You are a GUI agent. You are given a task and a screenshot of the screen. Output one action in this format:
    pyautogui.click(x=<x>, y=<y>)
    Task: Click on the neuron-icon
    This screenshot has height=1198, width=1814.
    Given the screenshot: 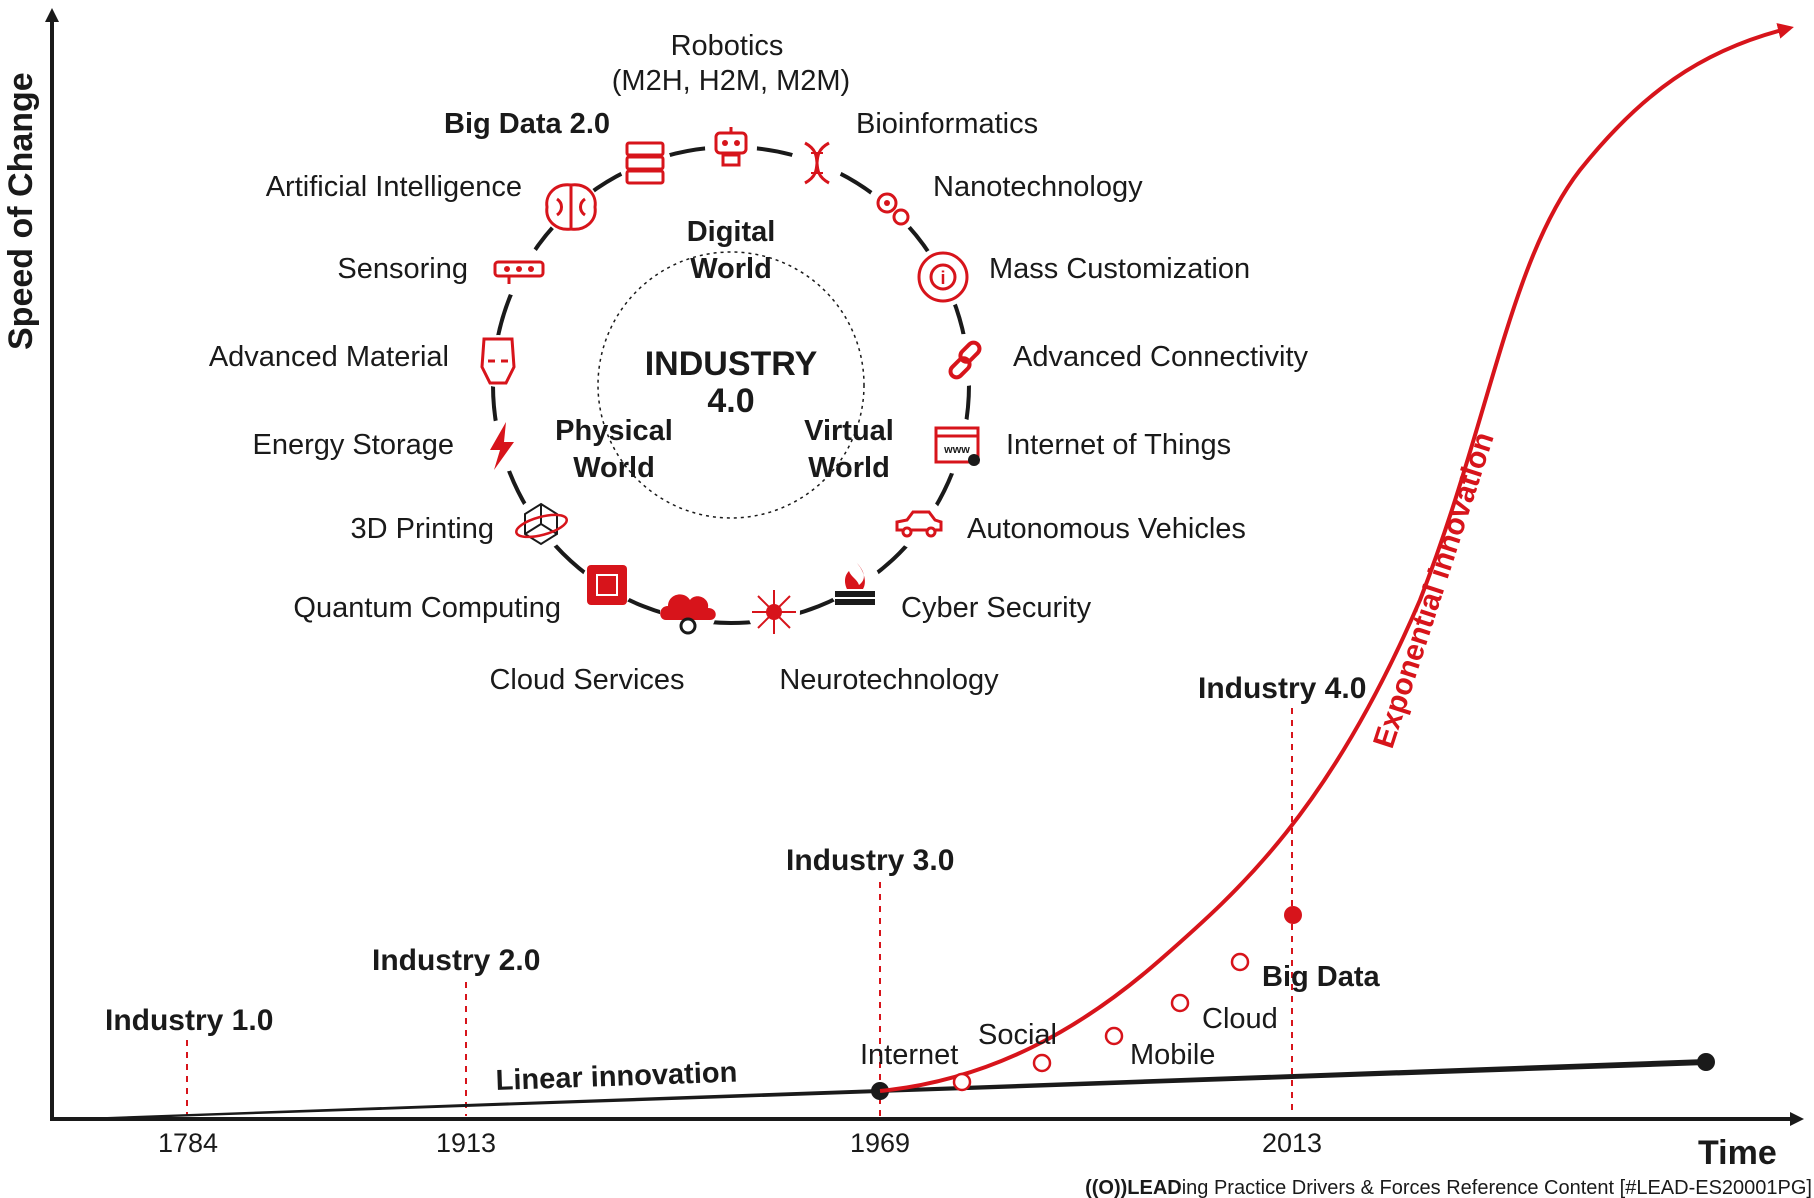 What is the action you would take?
    pyautogui.click(x=774, y=612)
    